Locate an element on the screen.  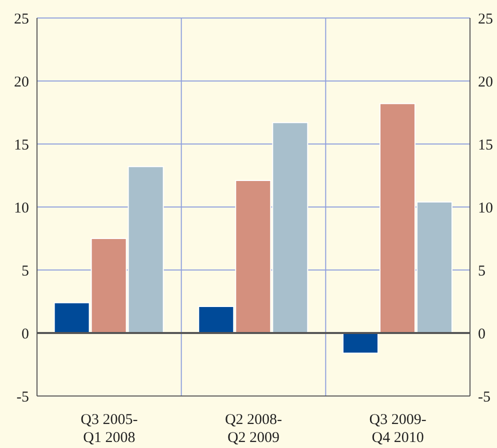
y-tick-label: -5 is located at coordinates (22, 397).